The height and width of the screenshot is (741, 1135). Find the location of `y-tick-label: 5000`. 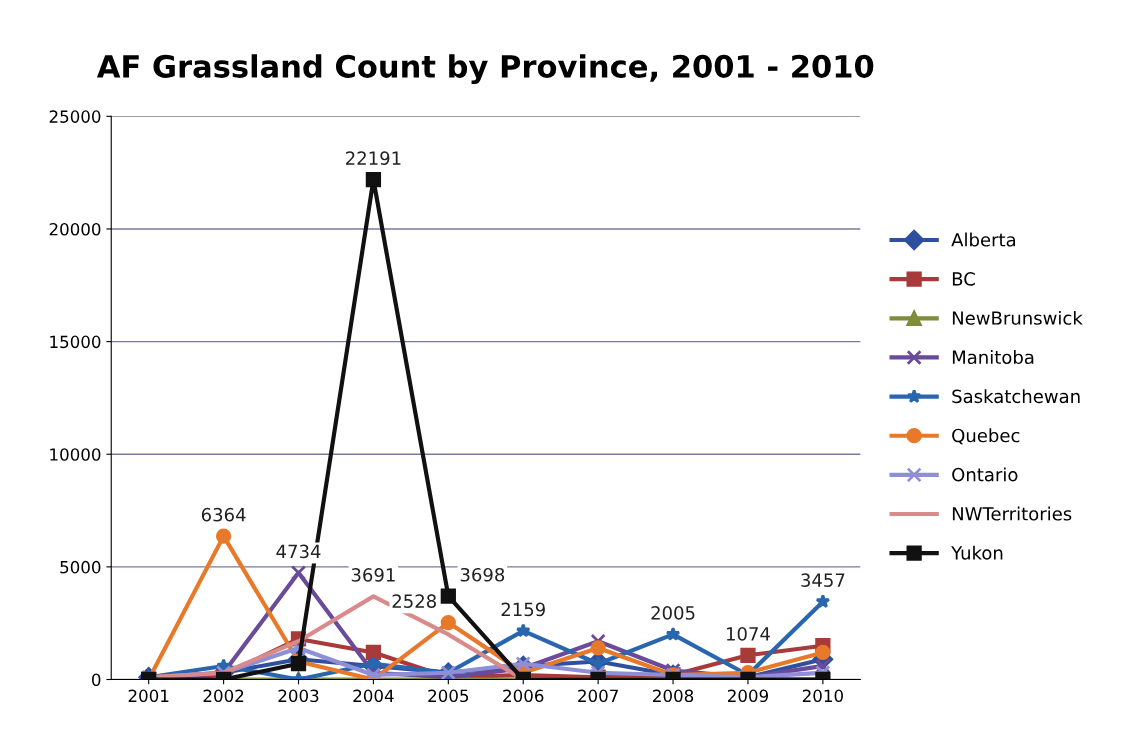

y-tick-label: 5000 is located at coordinates (80, 567).